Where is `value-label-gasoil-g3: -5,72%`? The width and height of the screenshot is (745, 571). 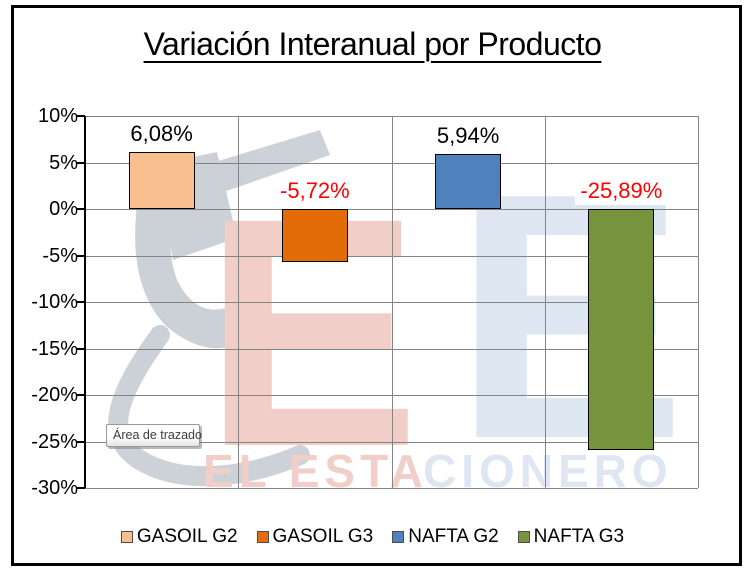
value-label-gasoil-g3: -5,72% is located at coordinates (315, 191).